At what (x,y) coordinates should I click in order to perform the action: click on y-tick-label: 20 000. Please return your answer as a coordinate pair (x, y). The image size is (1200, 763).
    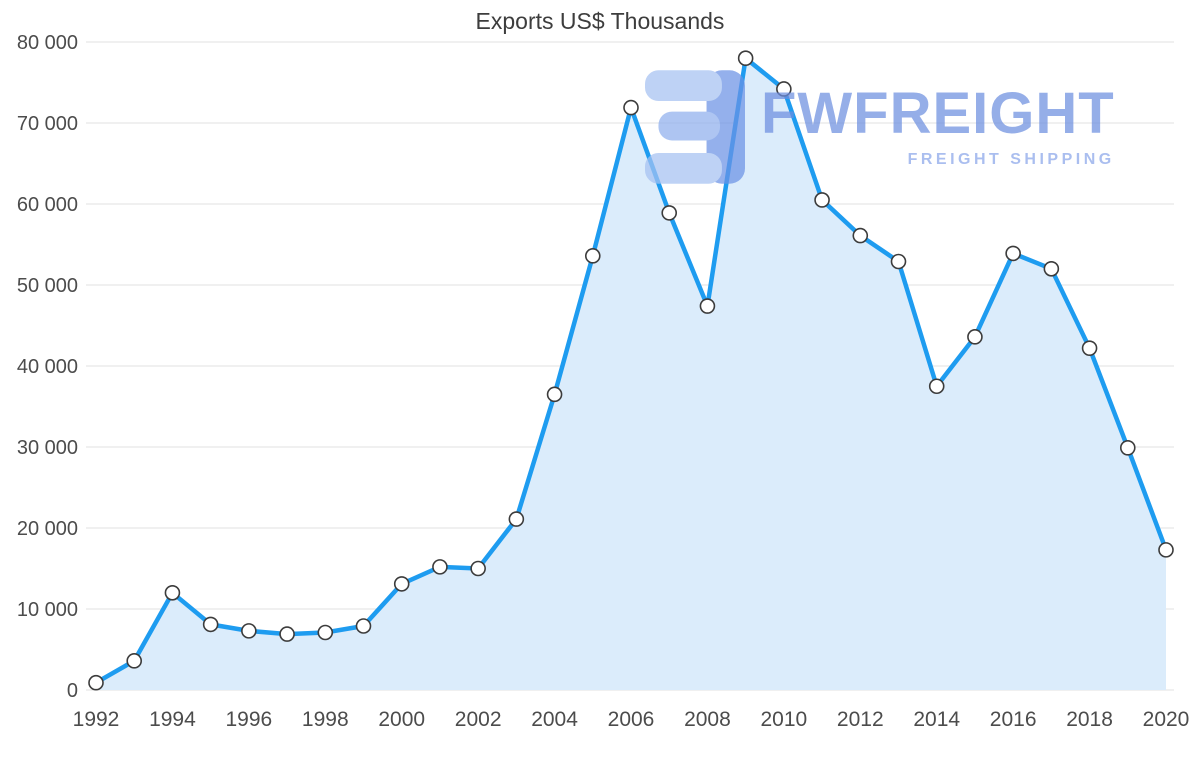
    Looking at the image, I should click on (47, 529).